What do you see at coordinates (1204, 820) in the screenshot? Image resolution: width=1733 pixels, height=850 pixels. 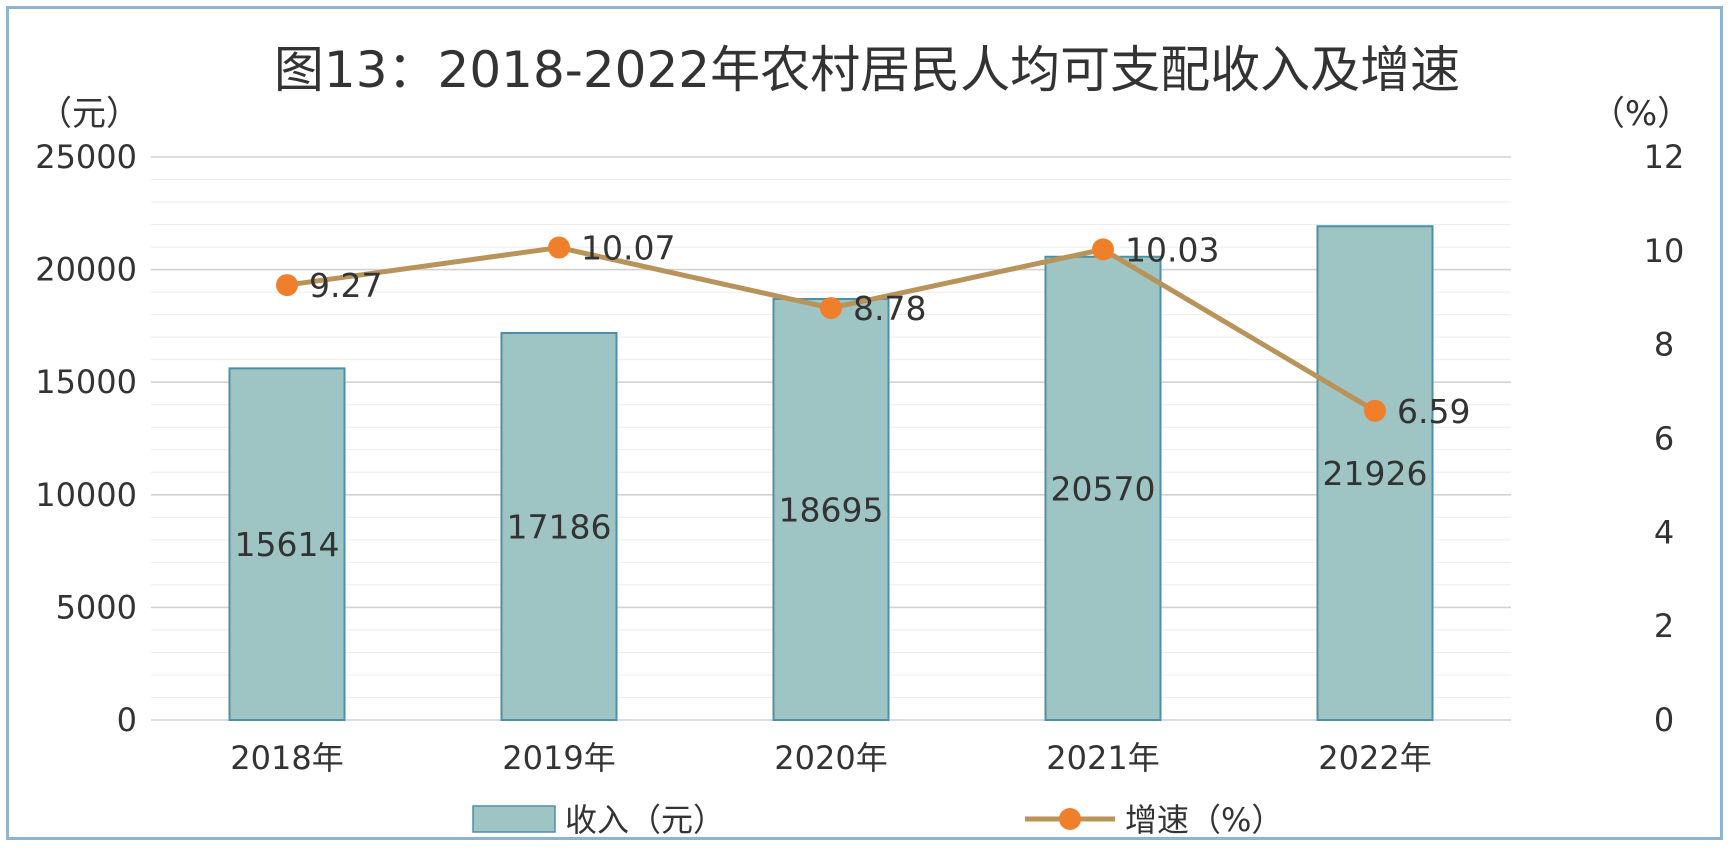 I see `legend-label-growth: 增速（%）` at bounding box center [1204, 820].